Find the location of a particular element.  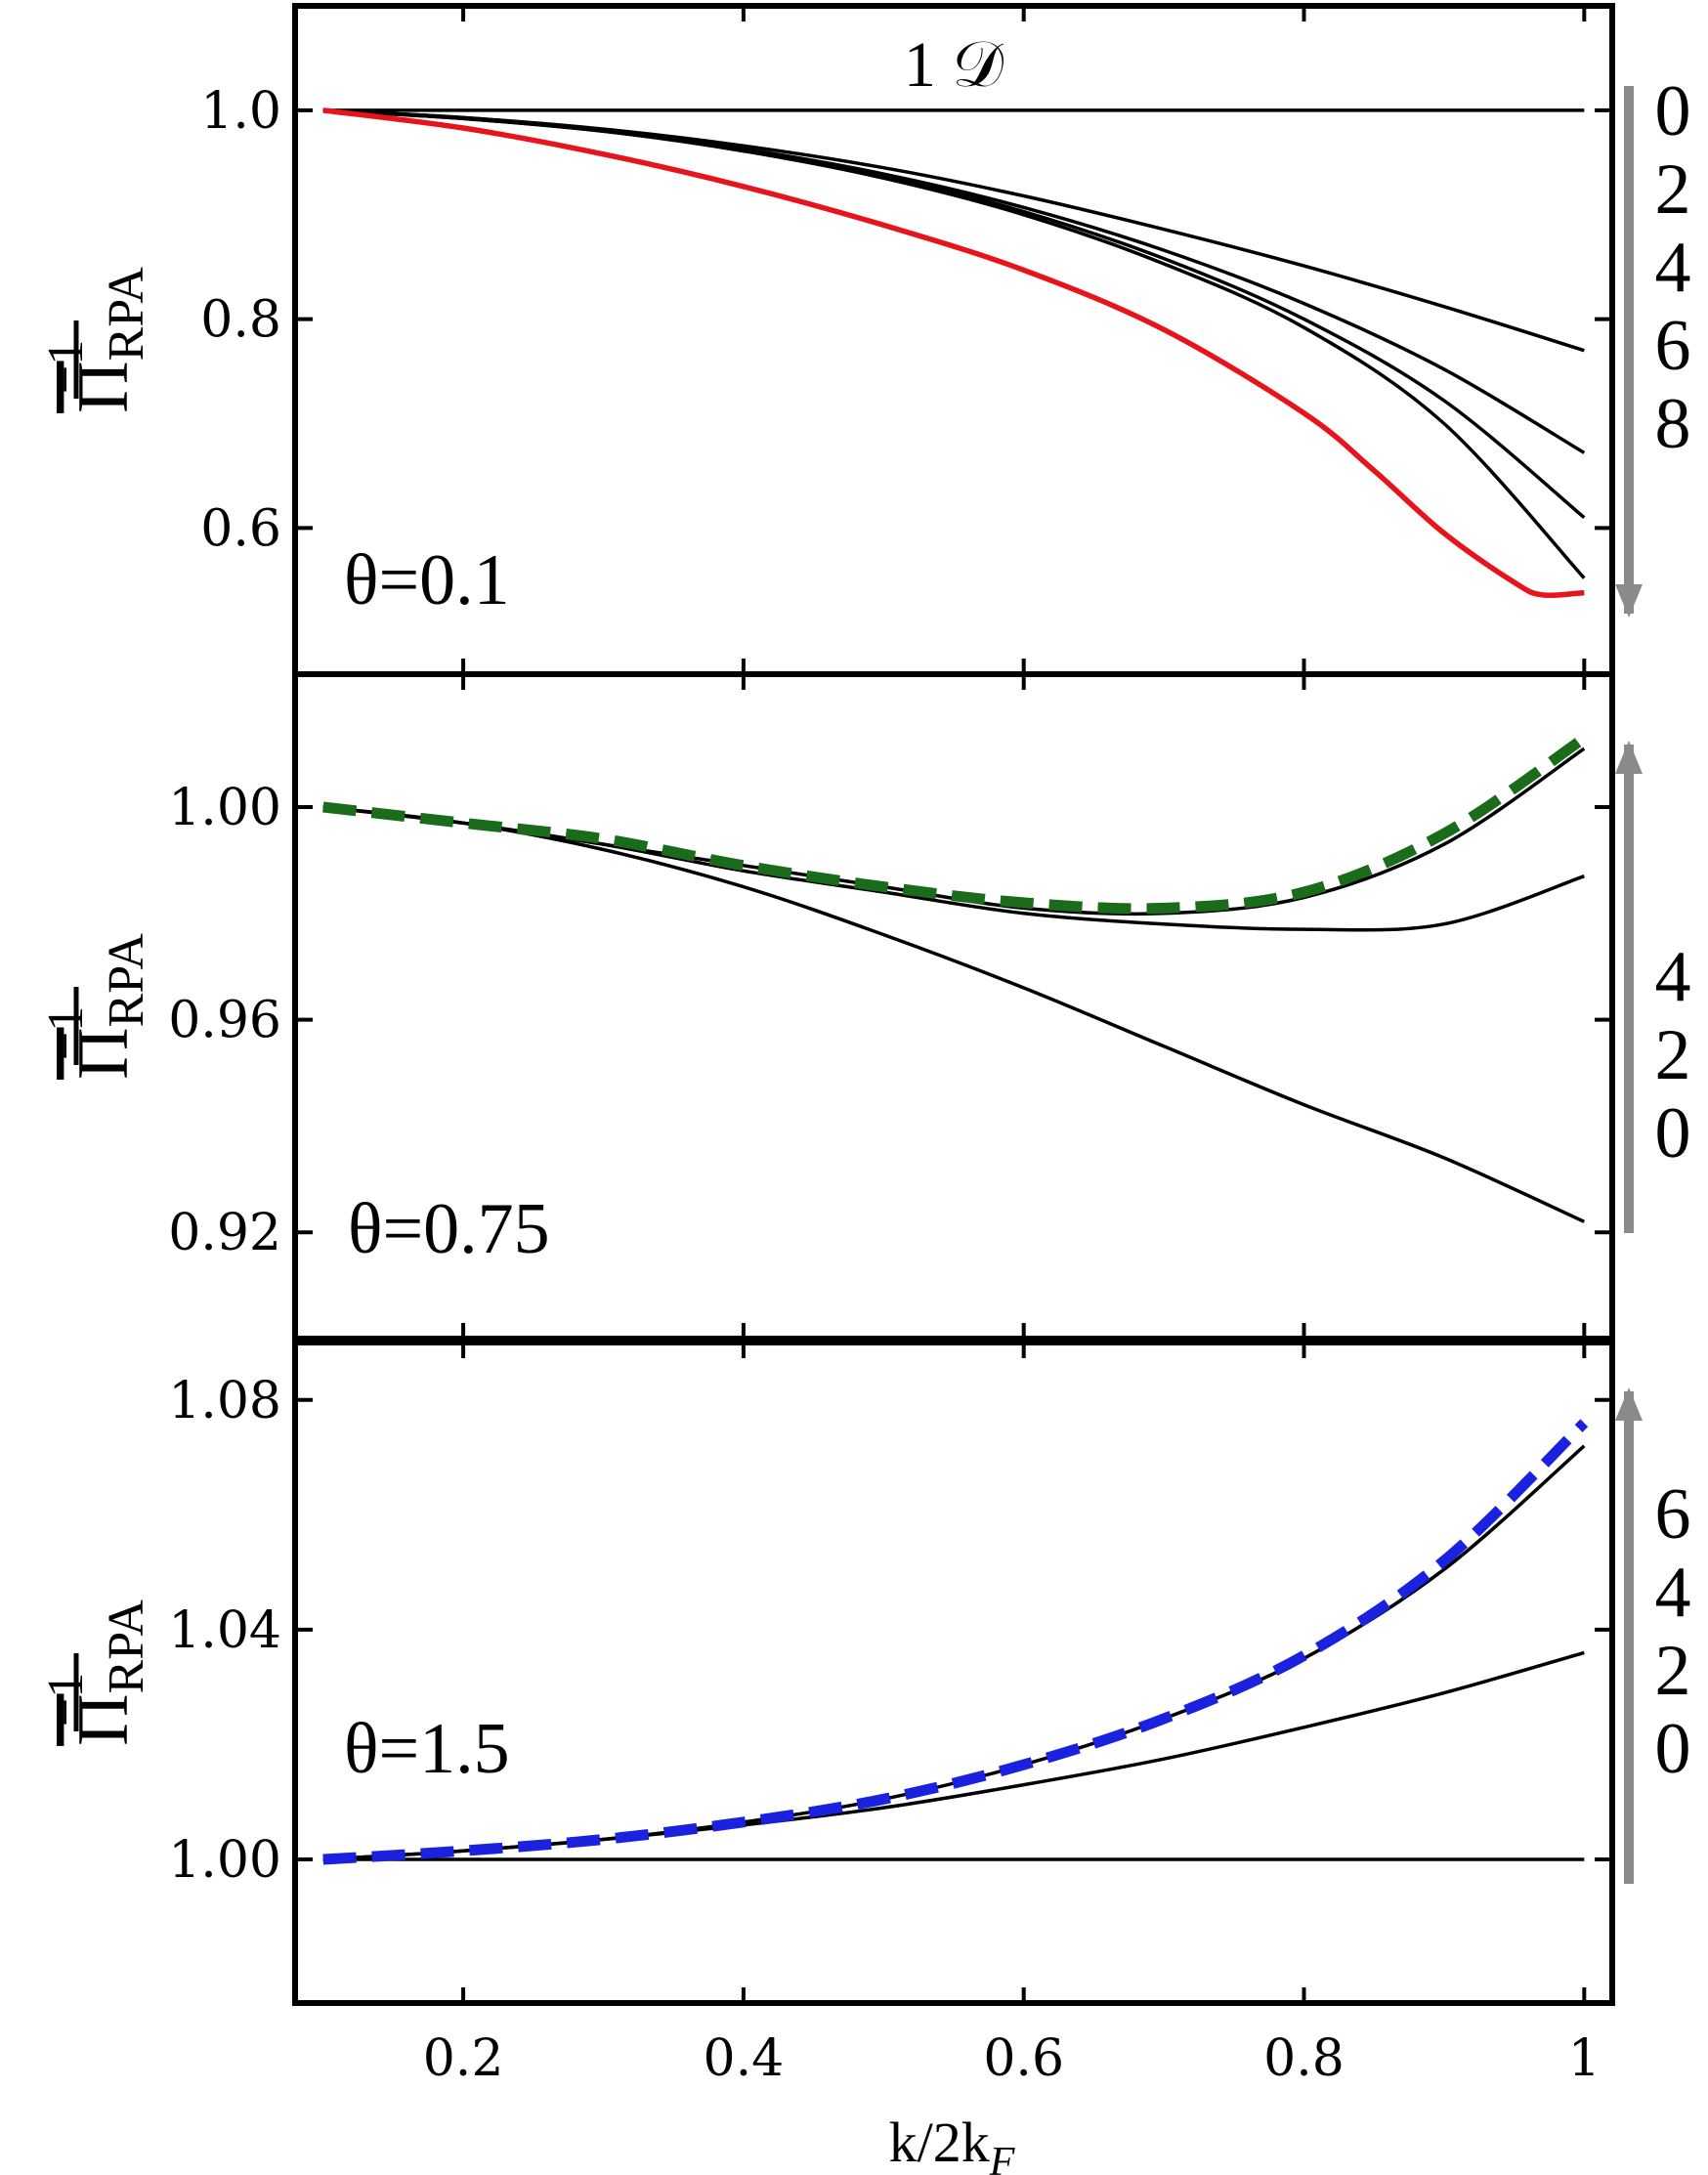

panel-3-ylabel: ΠRPA−1 is located at coordinates (96, 1672).